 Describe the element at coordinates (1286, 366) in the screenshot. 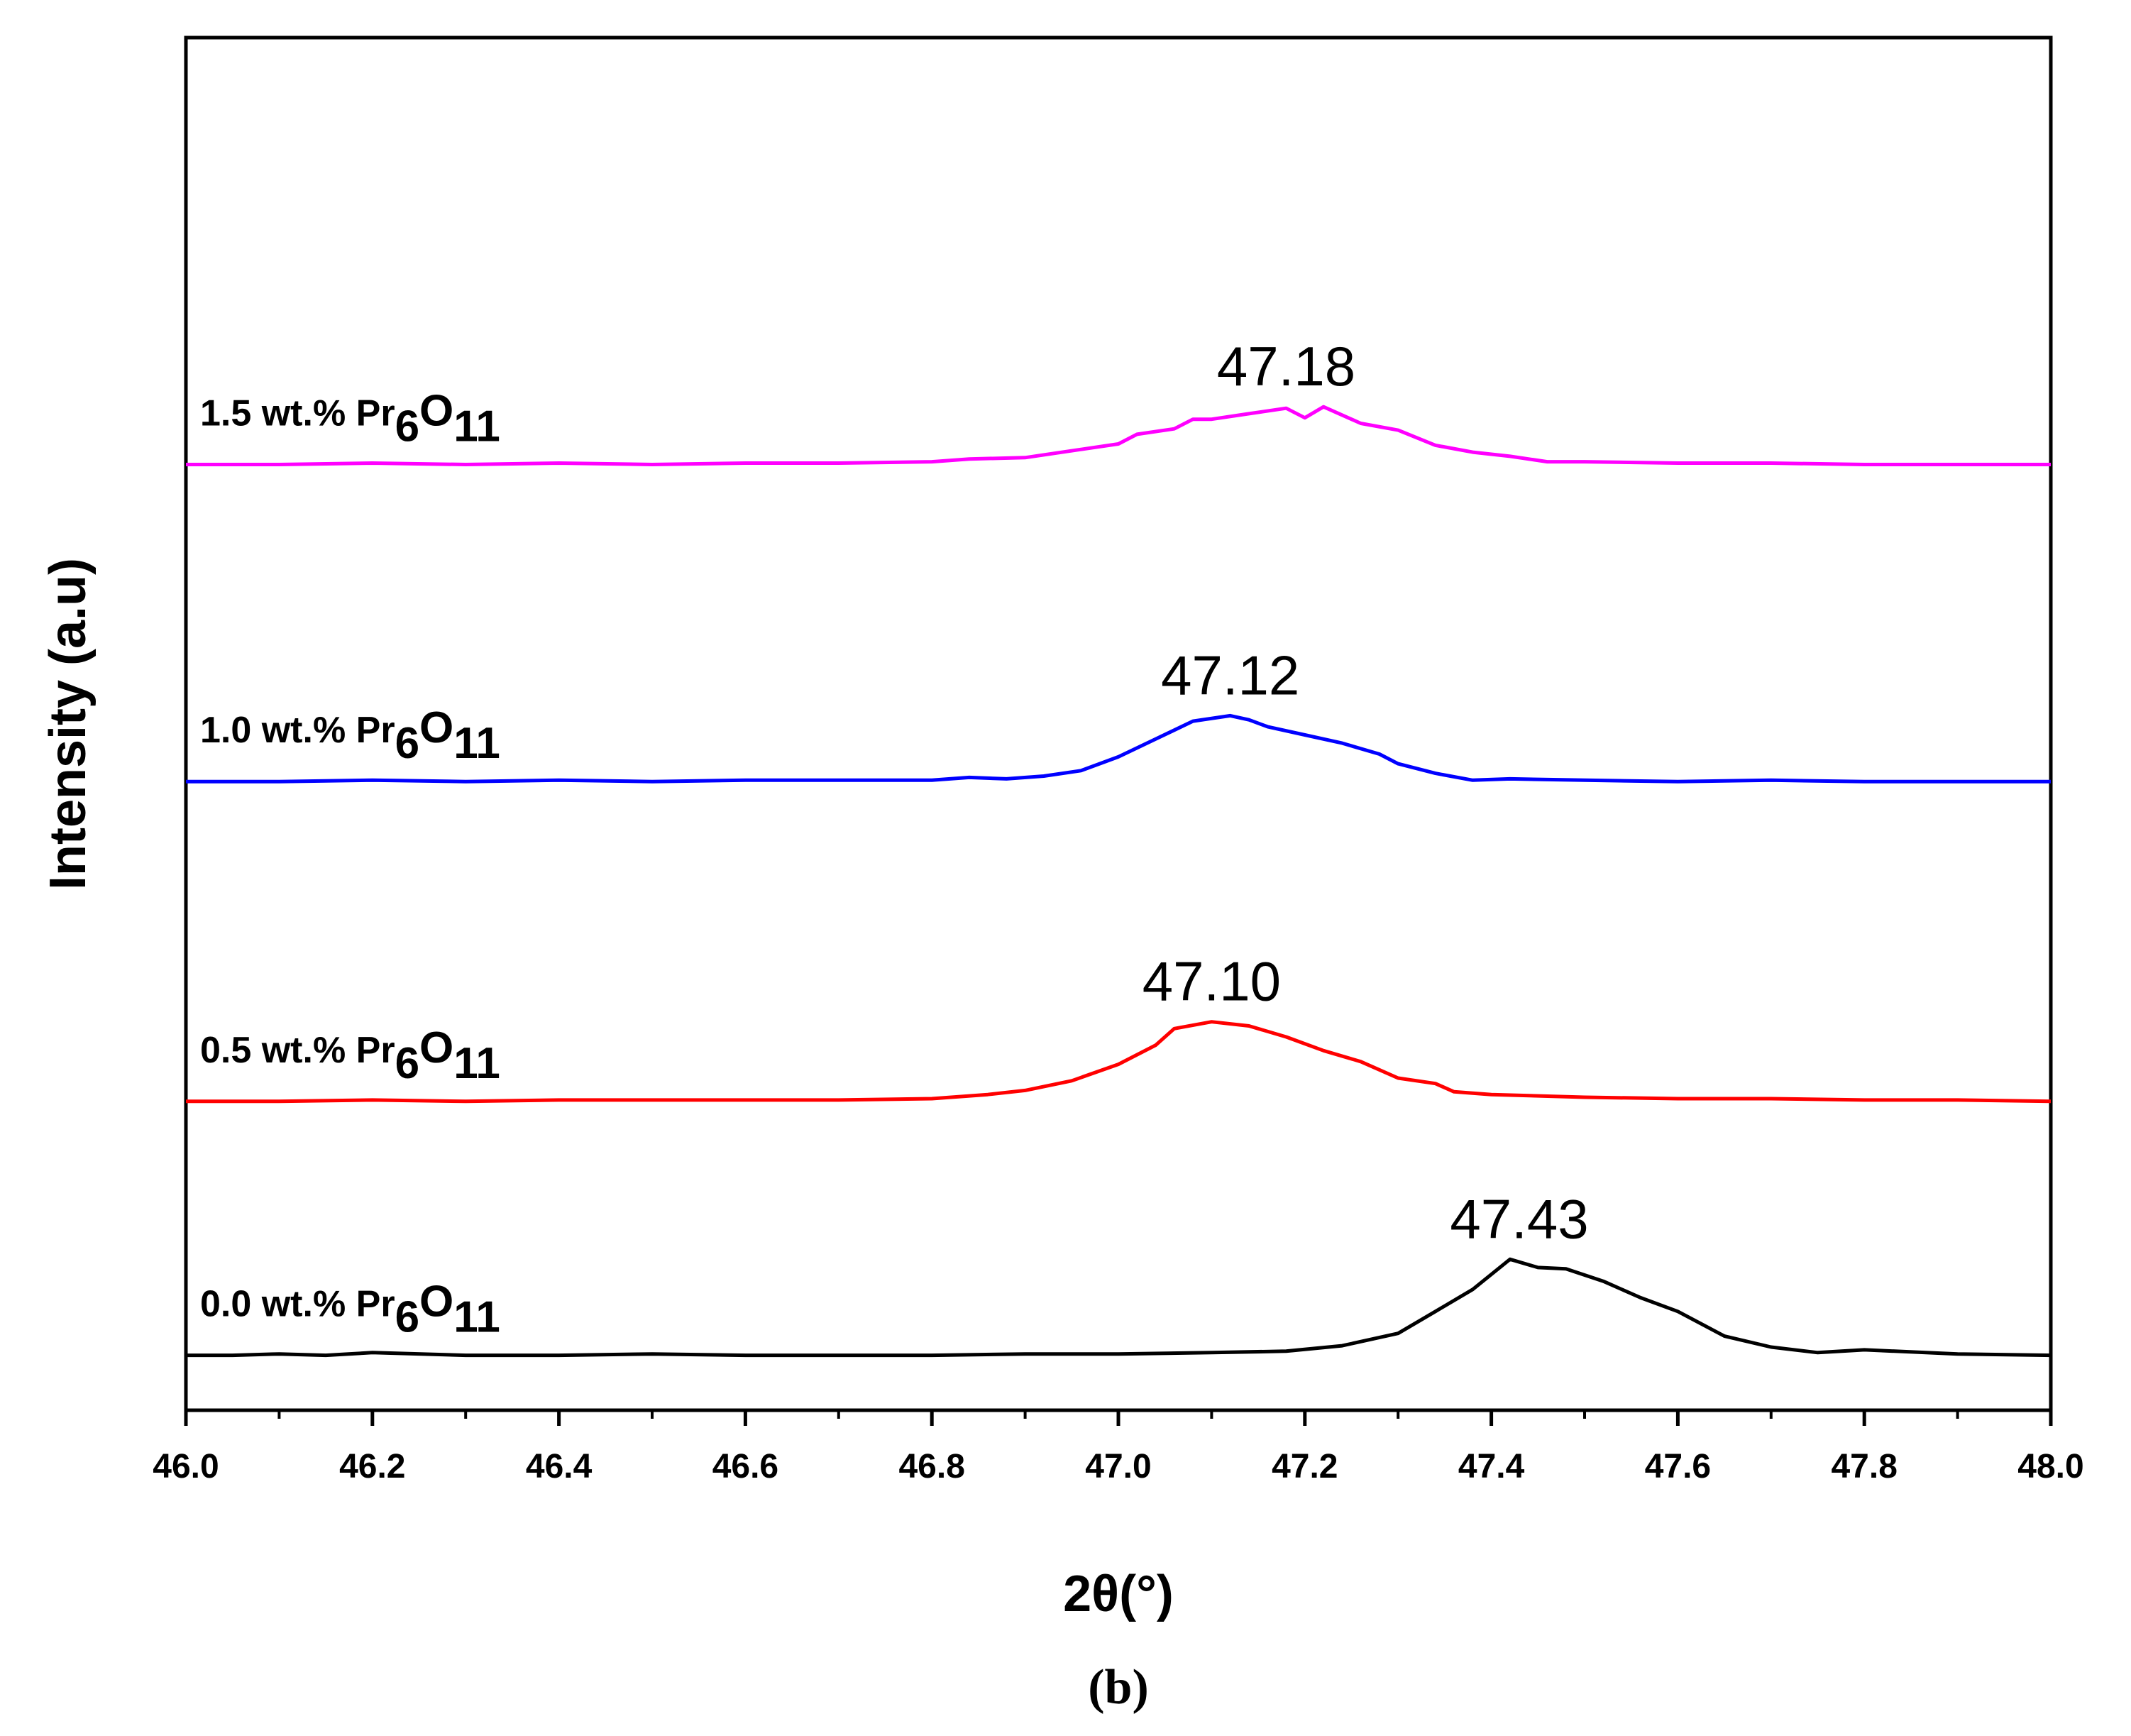

I see `peak-label-3: 47.18` at that location.